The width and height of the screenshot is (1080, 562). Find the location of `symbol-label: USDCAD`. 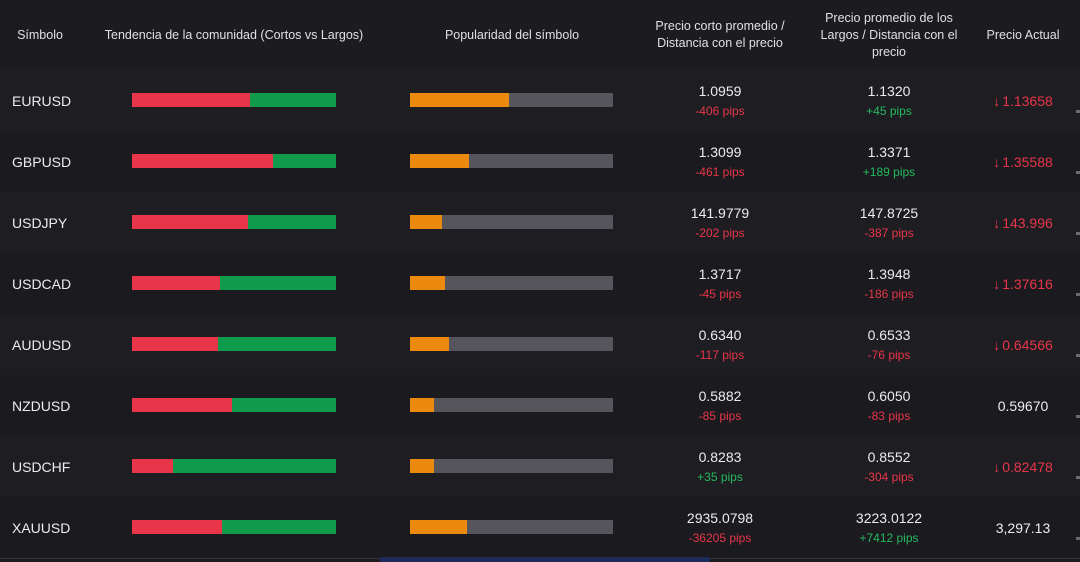

symbol-label: USDCAD is located at coordinates (42, 283).